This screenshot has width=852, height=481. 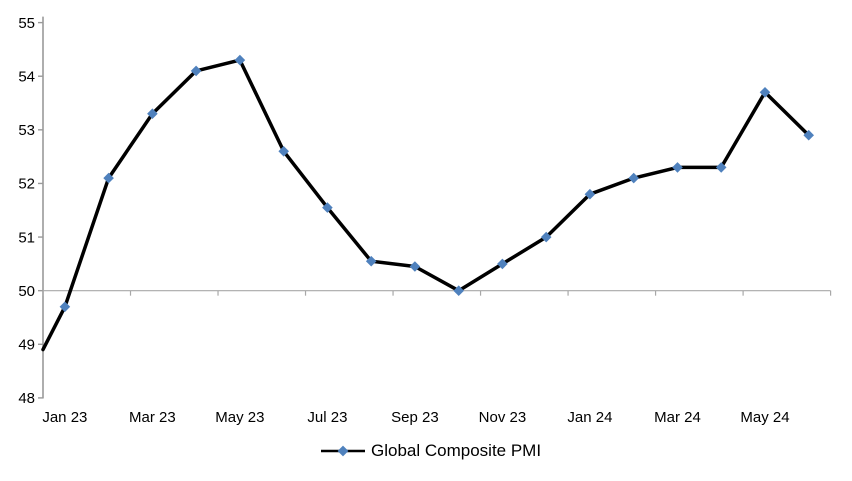 I want to click on legend-series-key-icon, so click(x=343, y=451).